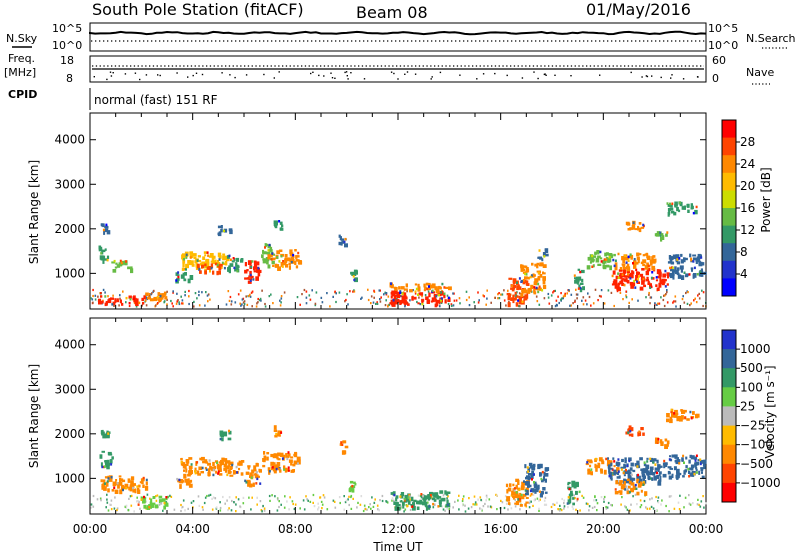 The image size is (800, 554). I want to click on power-heatmap, so click(398, 254).